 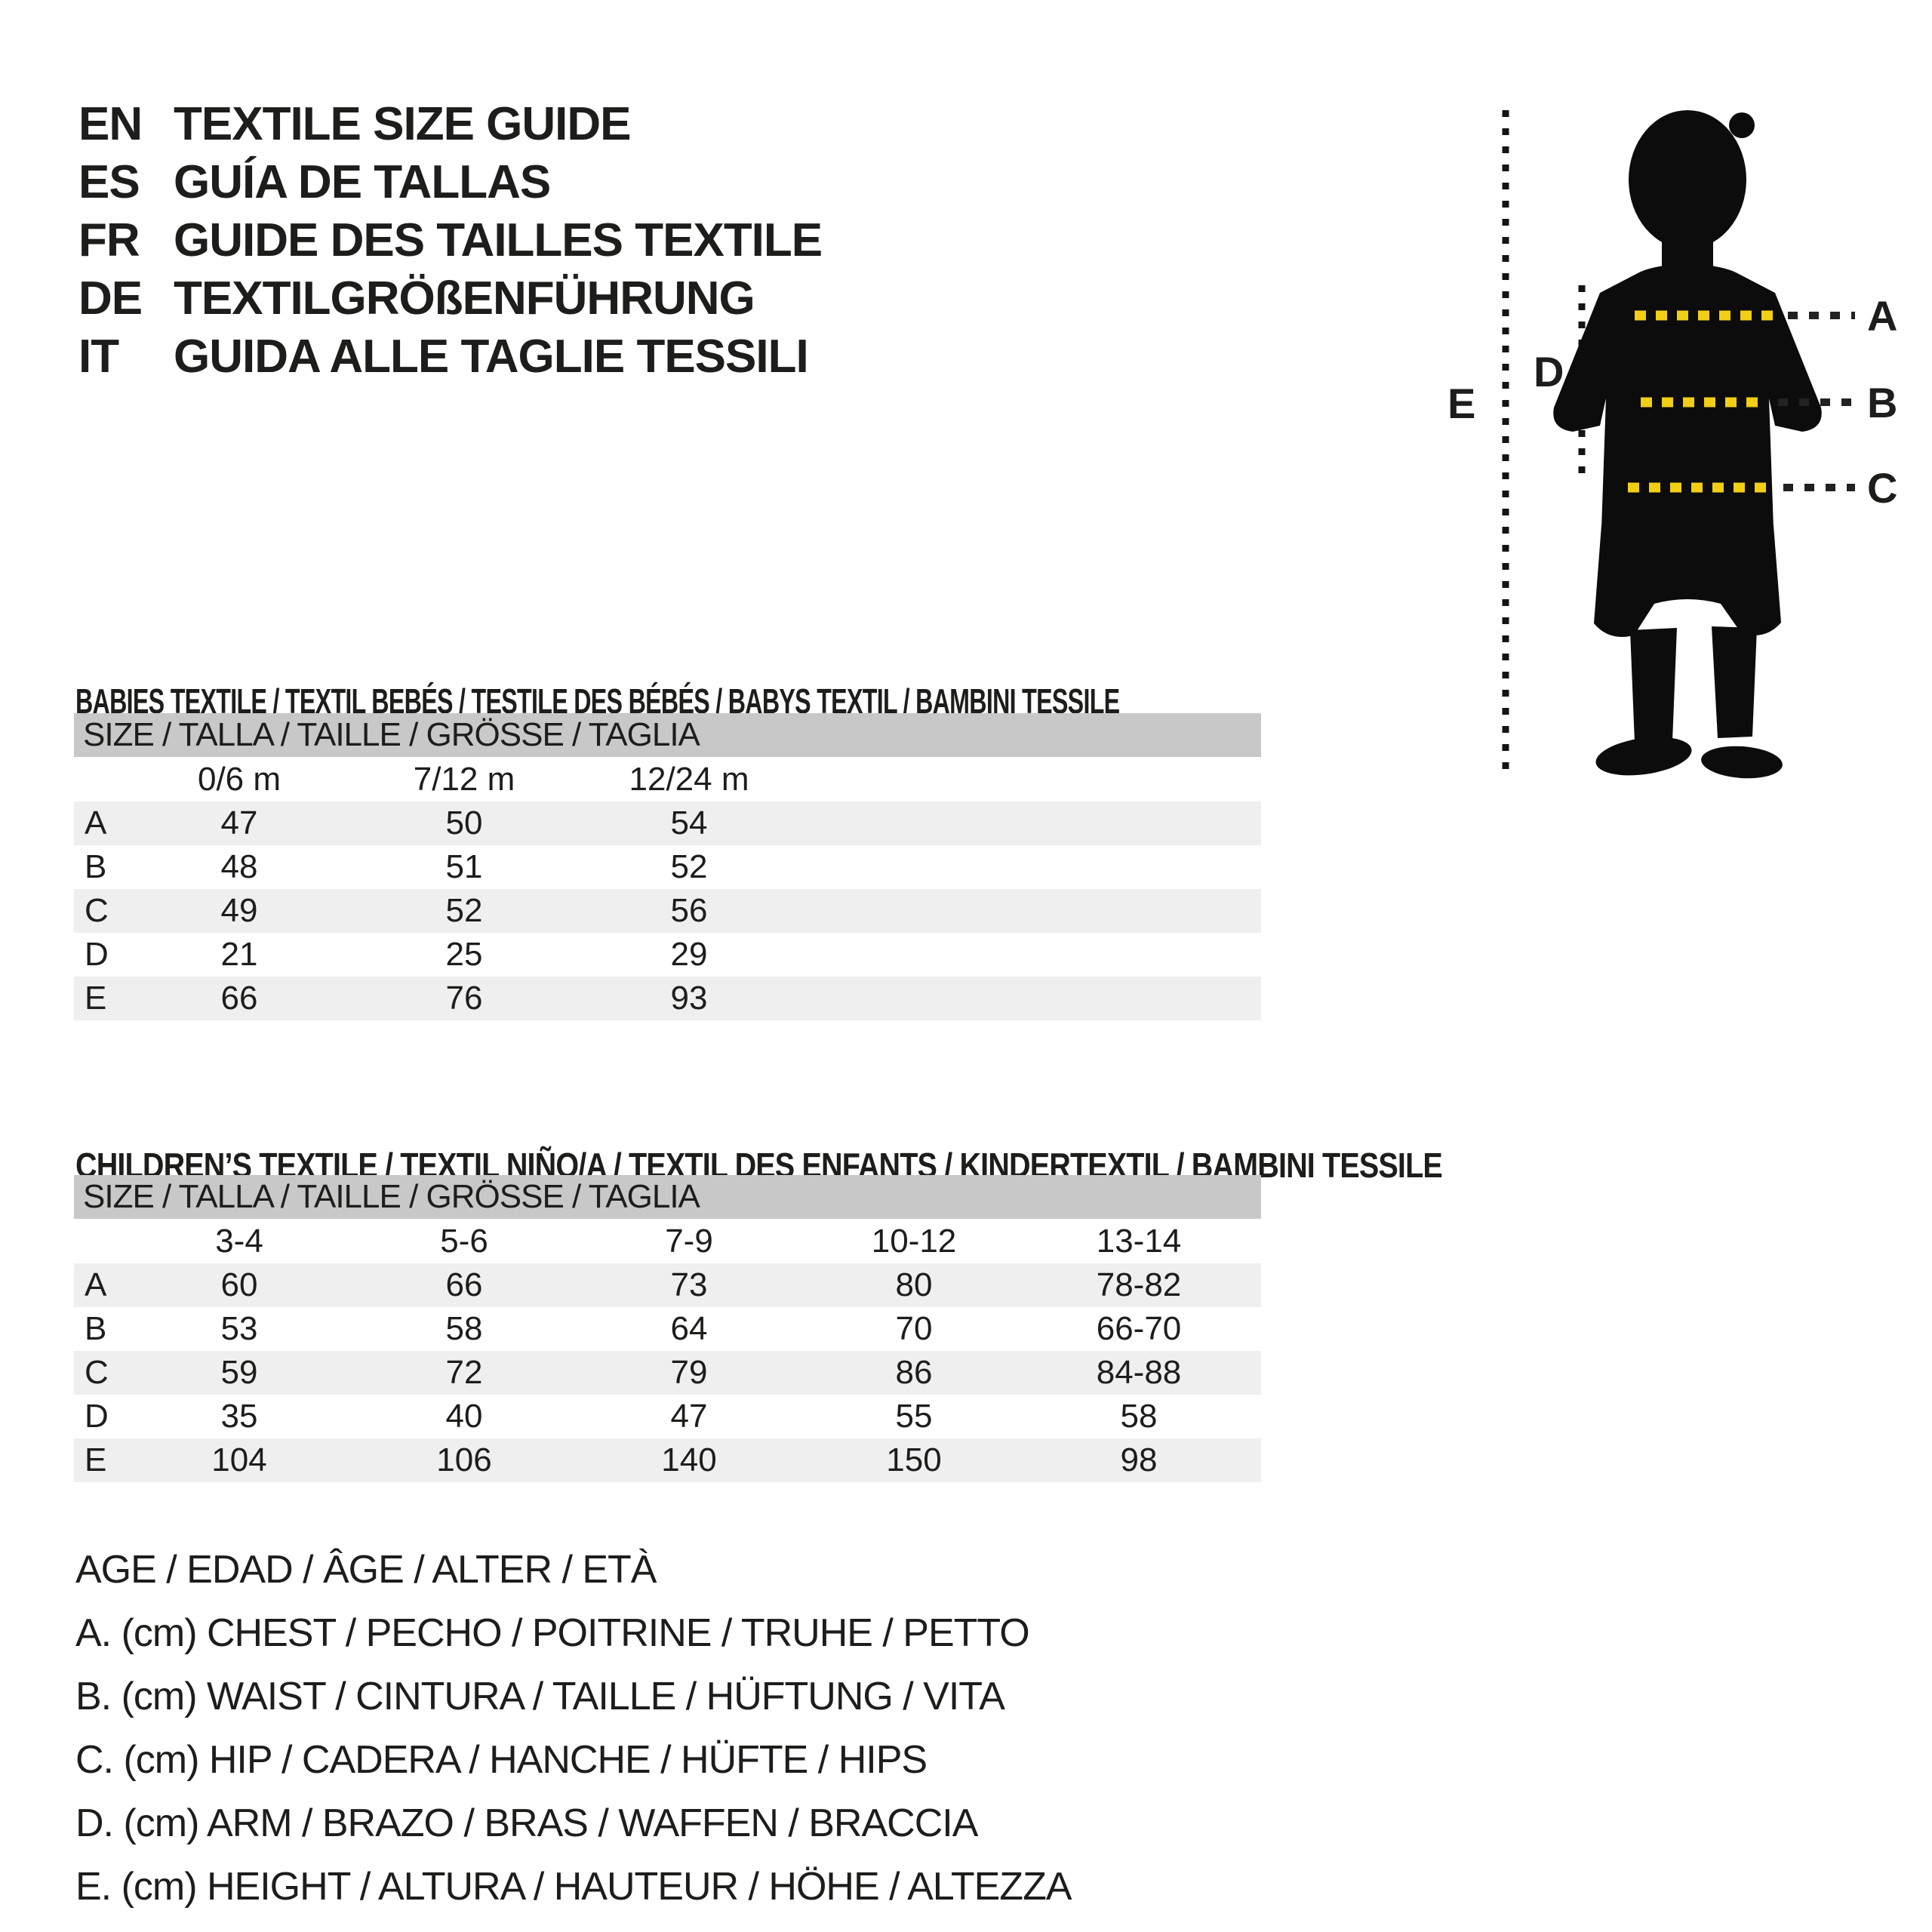 What do you see at coordinates (689, 954) in the screenshot?
I see `value-cell: 29` at bounding box center [689, 954].